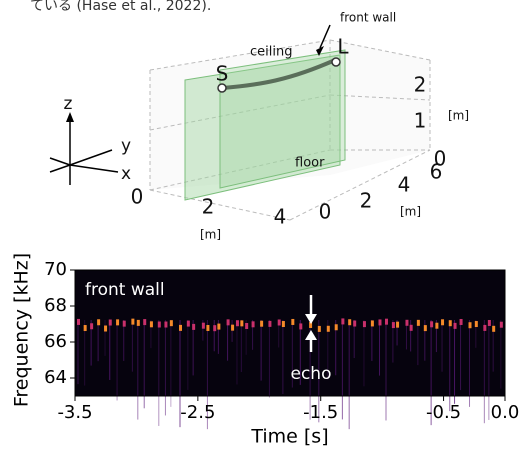 The image size is (523, 453). Describe the element at coordinates (22, 330) in the screenshot. I see `y-axis-label: Frequency [kHz]` at that location.